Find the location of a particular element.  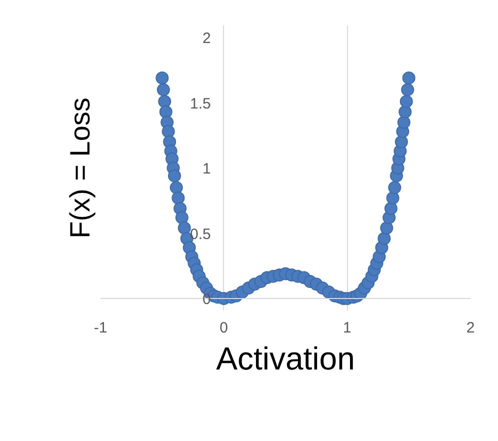

y-tick-label: 1 is located at coordinates (206, 169).